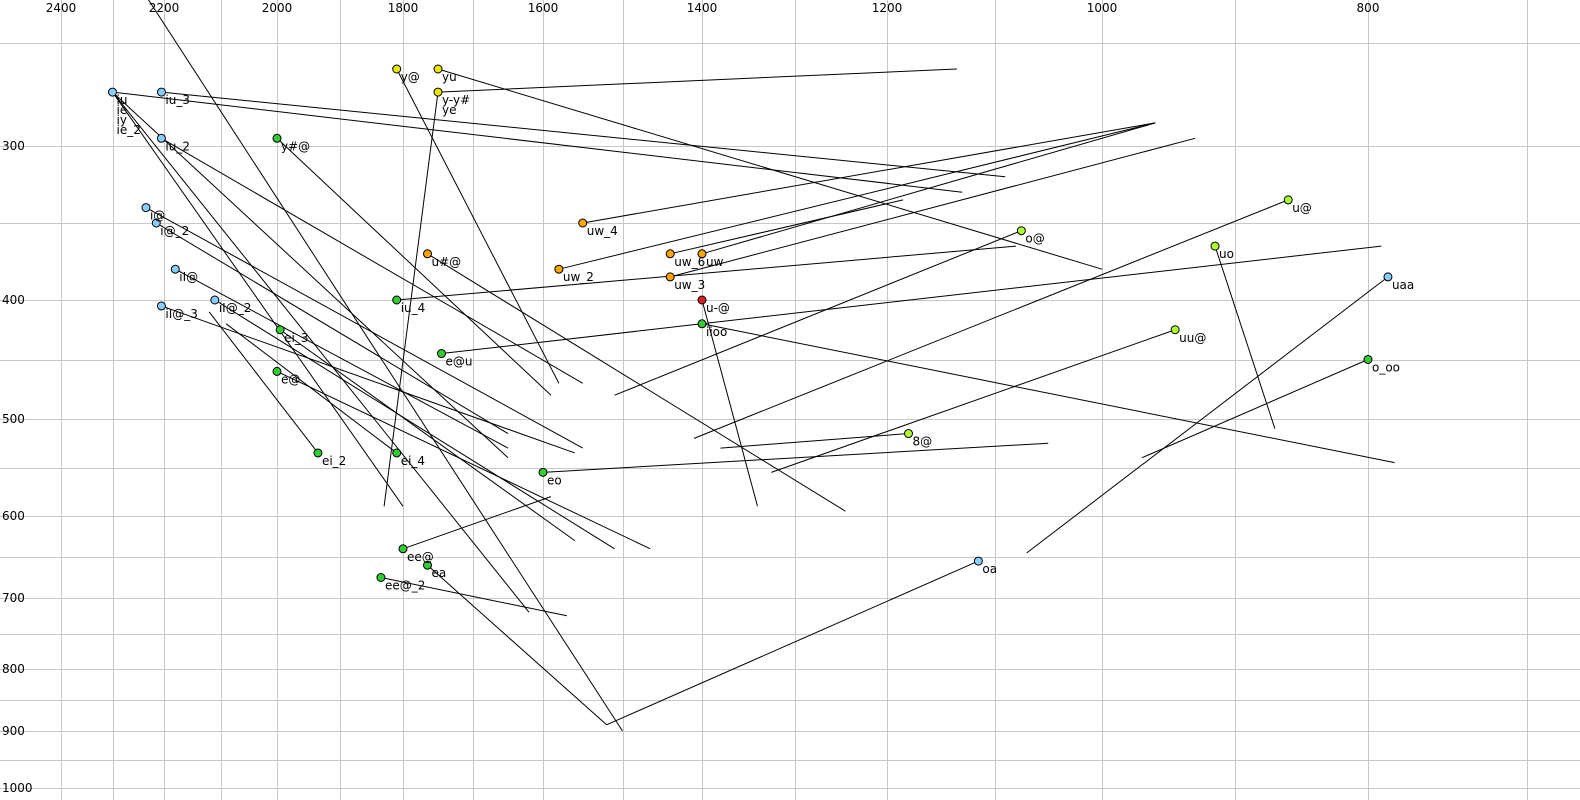  Describe the element at coordinates (1403, 285) in the screenshot. I see `data-label: uaa` at that location.